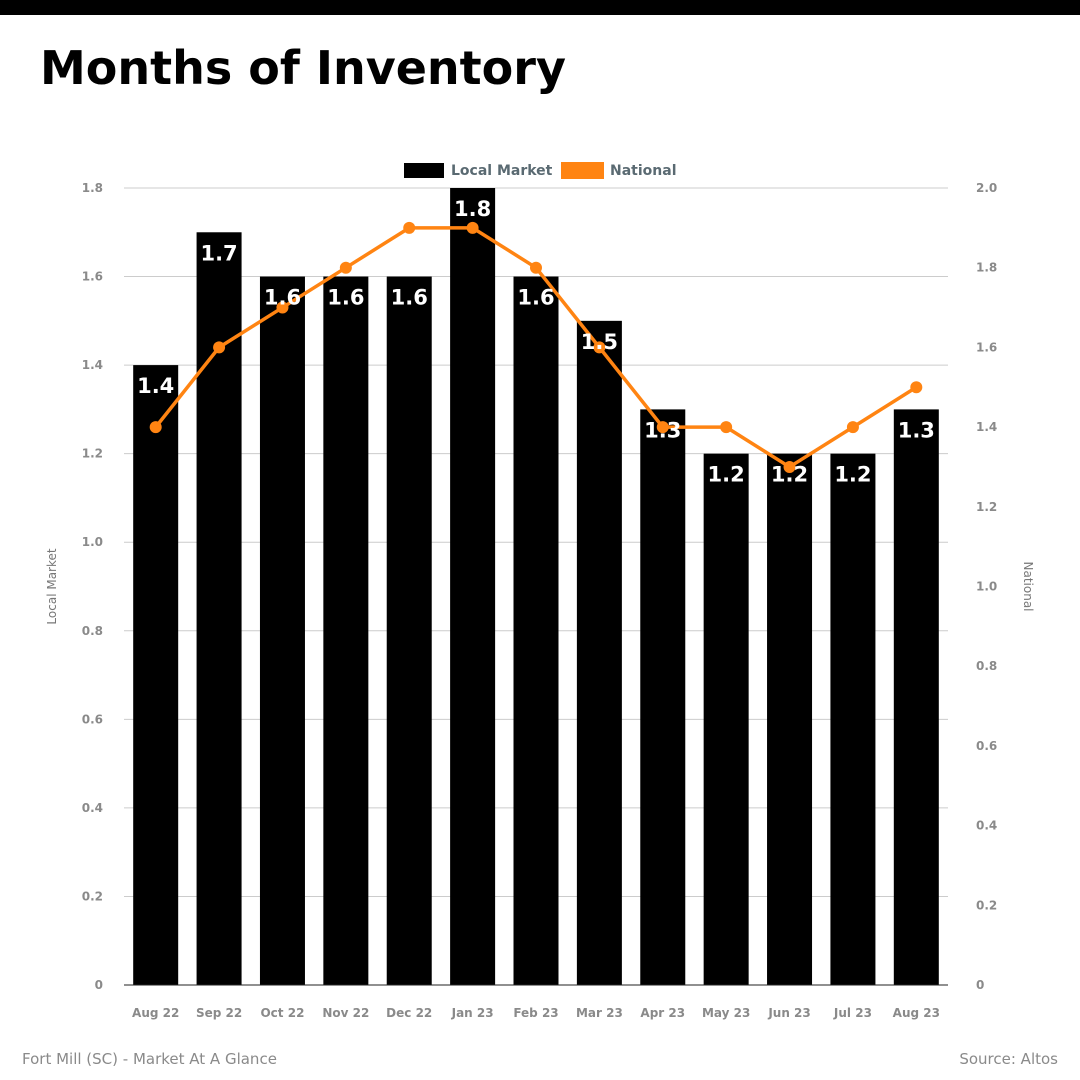 This screenshot has height=1080, width=1080. What do you see at coordinates (986, 268) in the screenshot?
I see `y2-axis-tick-label: 1.8` at bounding box center [986, 268].